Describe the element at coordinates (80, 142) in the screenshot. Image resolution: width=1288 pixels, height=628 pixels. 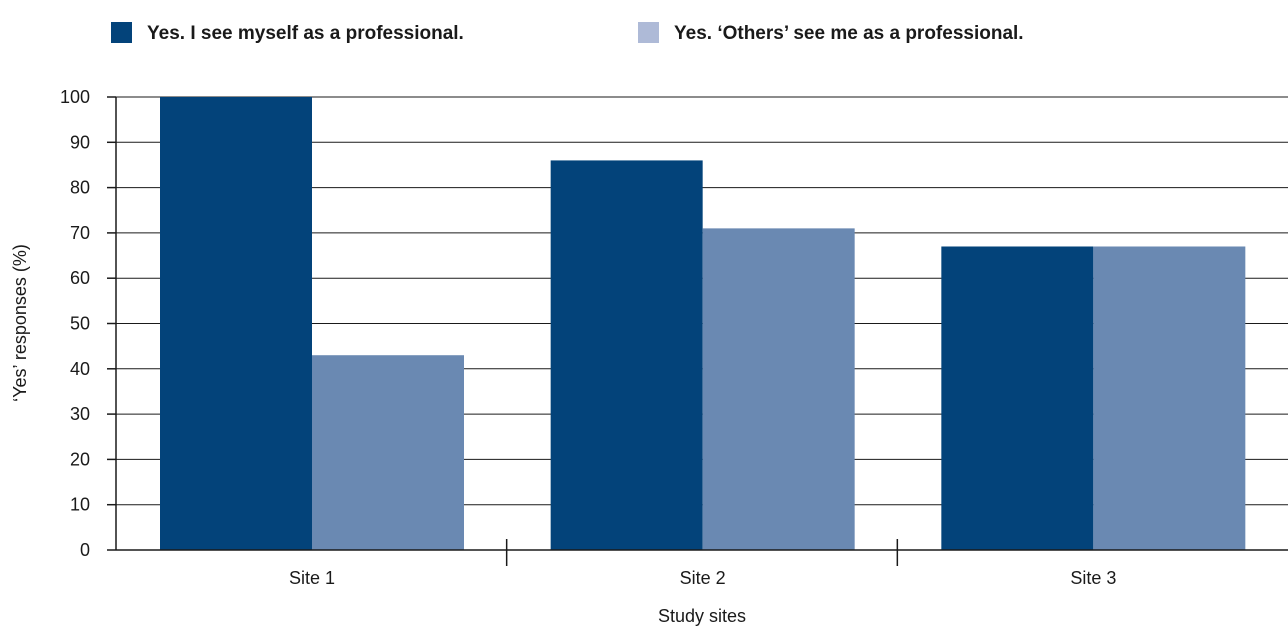
I see `y-tick-label: 90` at that location.